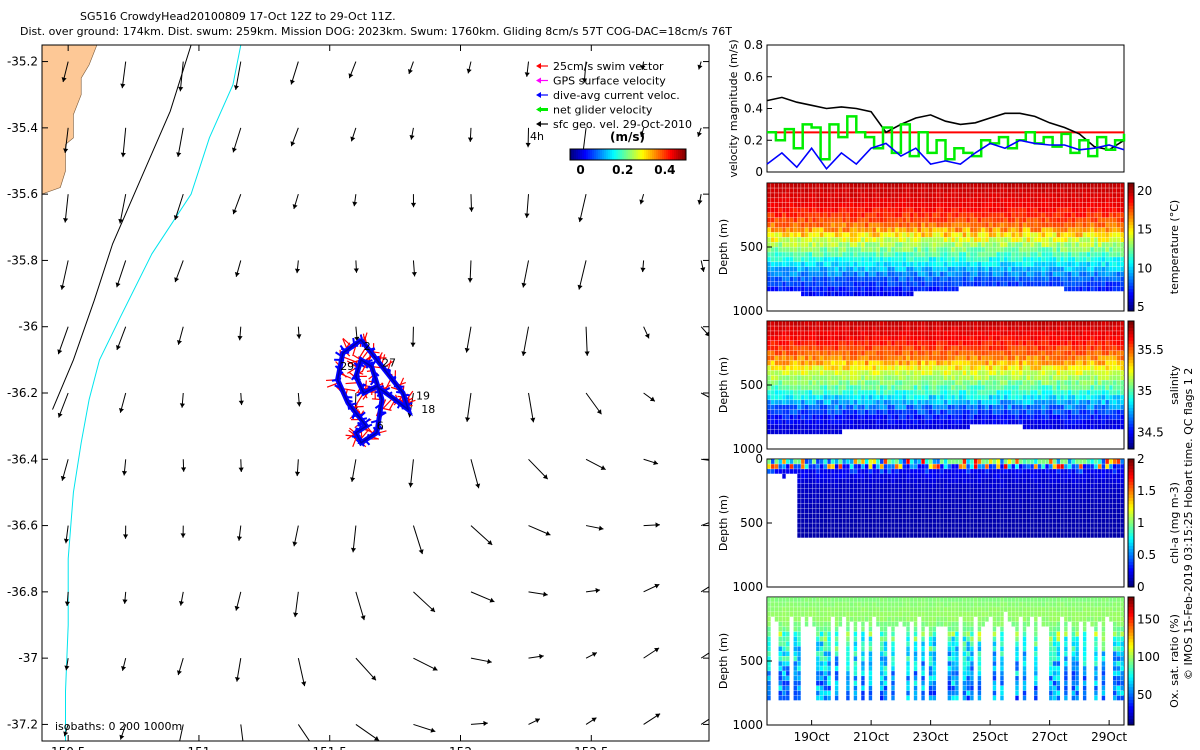 The width and height of the screenshot is (1200, 750). Describe the element at coordinates (759, 459) in the screenshot. I see `chlorophyll-y-tick-label: 0` at that location.